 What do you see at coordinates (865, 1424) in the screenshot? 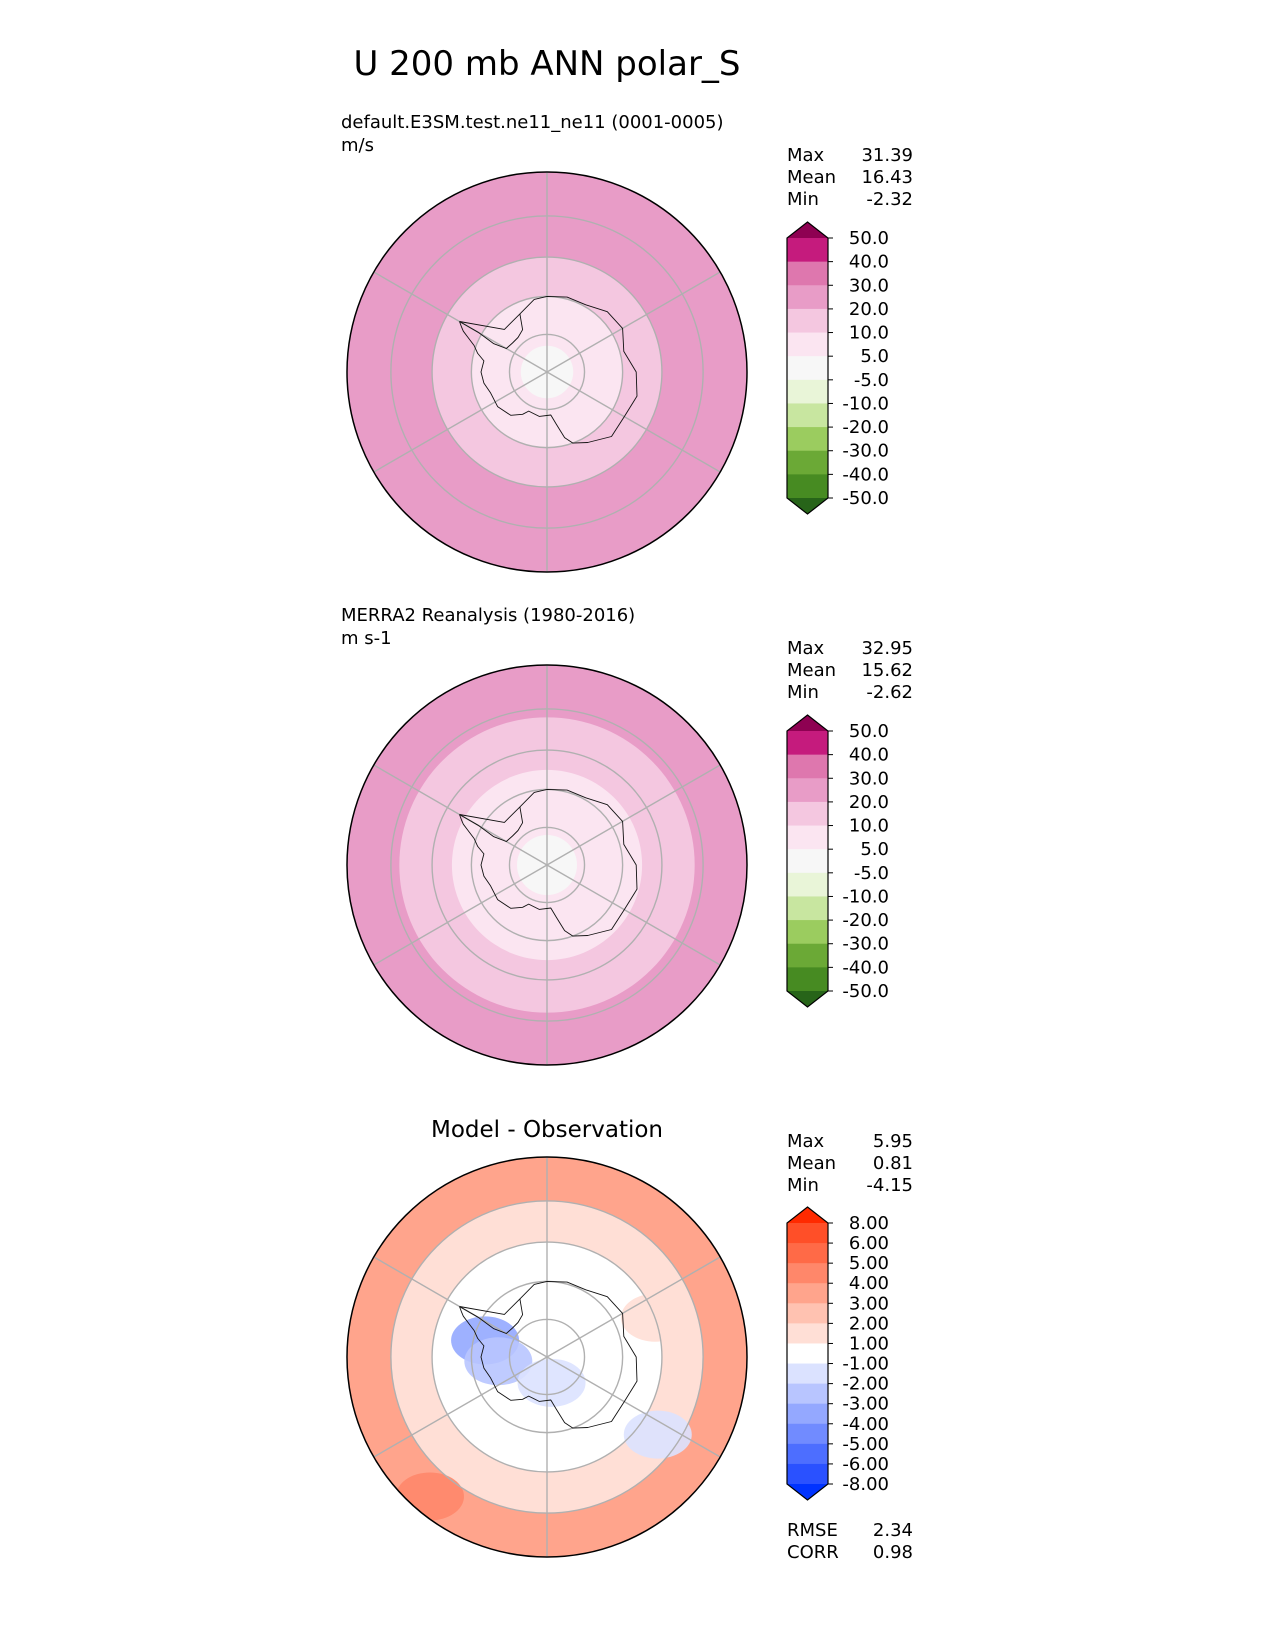
I see `colorbar-tick-label: -4.00` at bounding box center [865, 1424].